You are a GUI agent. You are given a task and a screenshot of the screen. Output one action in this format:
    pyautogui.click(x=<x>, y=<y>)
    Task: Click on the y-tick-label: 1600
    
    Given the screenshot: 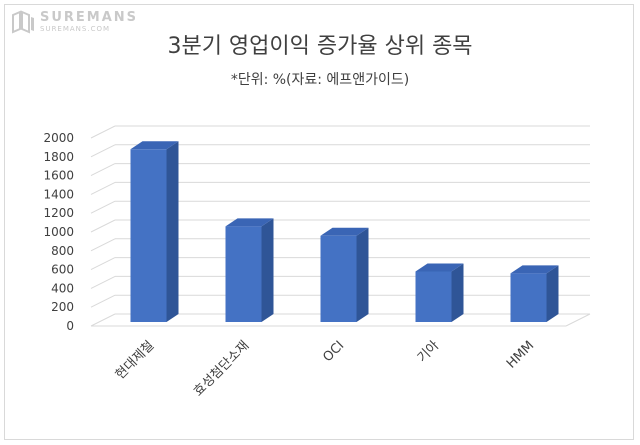 What is the action you would take?
    pyautogui.click(x=58, y=176)
    